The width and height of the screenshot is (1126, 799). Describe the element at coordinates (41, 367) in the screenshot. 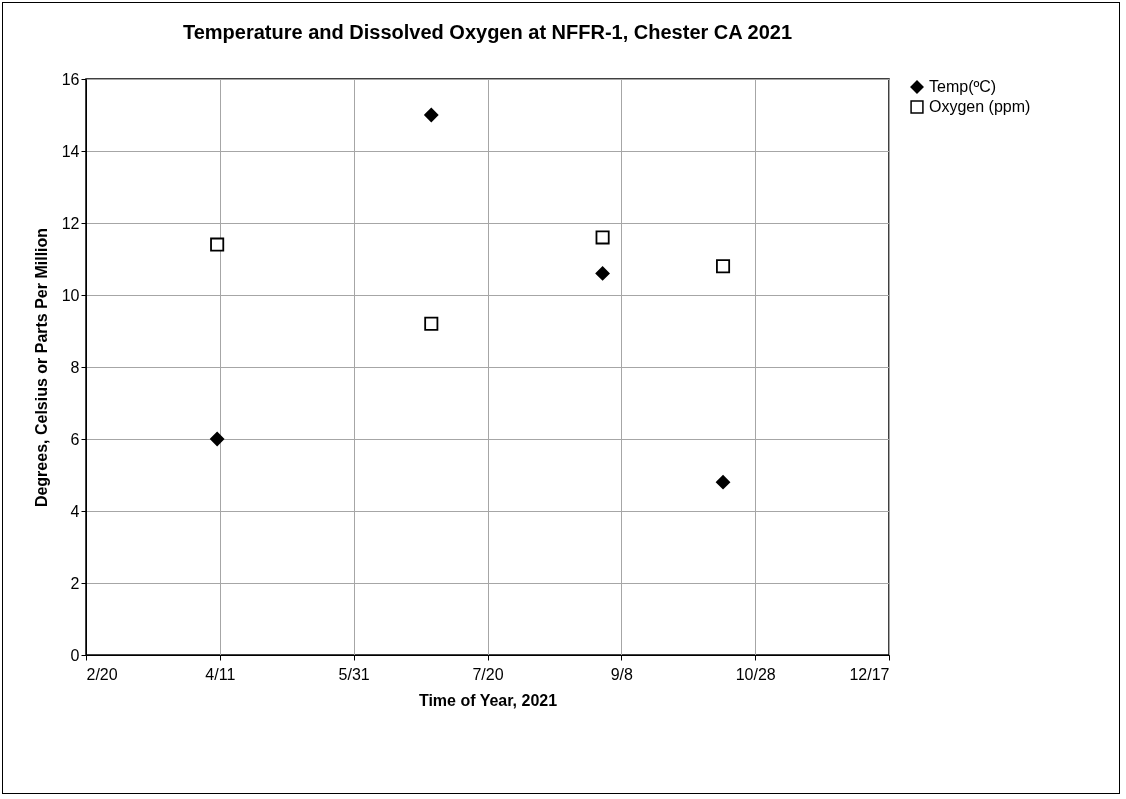

I see `y-axis-title: Degrees, Celsius or Parts Per Million` at that location.